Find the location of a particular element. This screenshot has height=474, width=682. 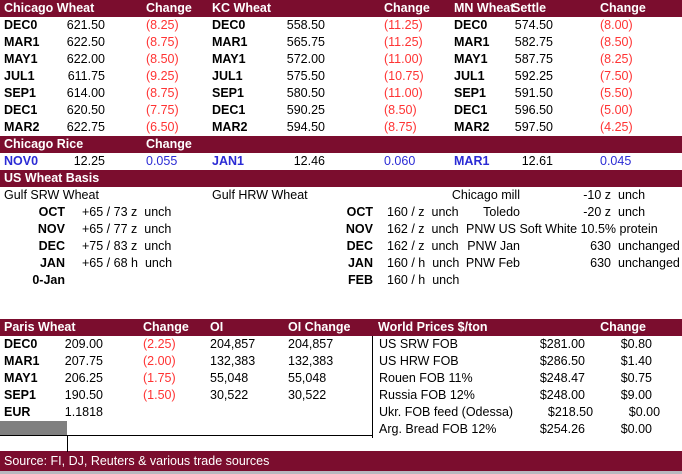

settle-price: 620.50 is located at coordinates (85, 110).